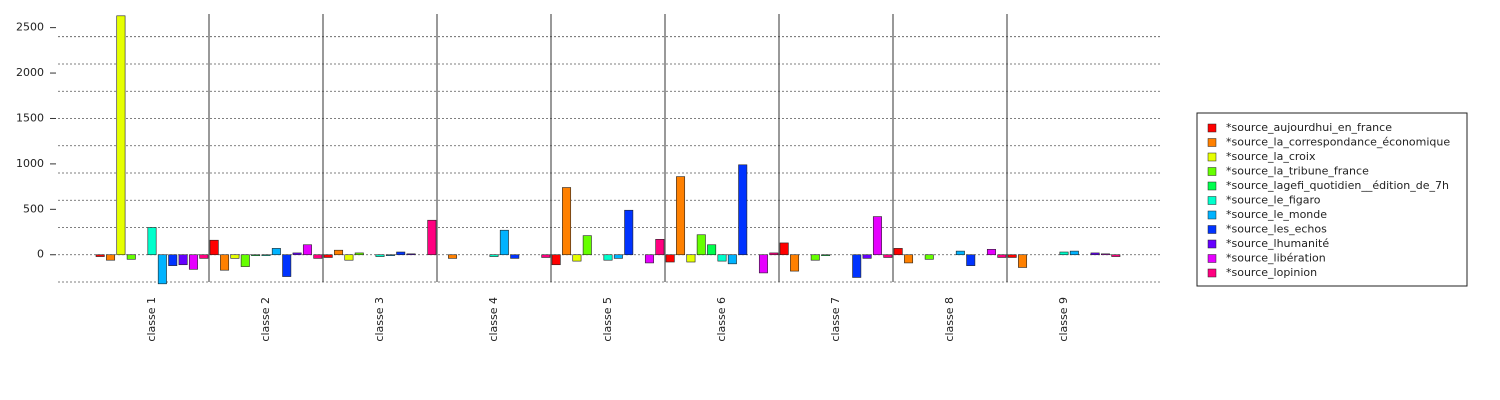 Image resolution: width=1500 pixels, height=400 pixels. What do you see at coordinates (1271, 156) in the screenshot?
I see `legend-label: *source_la_croix` at bounding box center [1271, 156].